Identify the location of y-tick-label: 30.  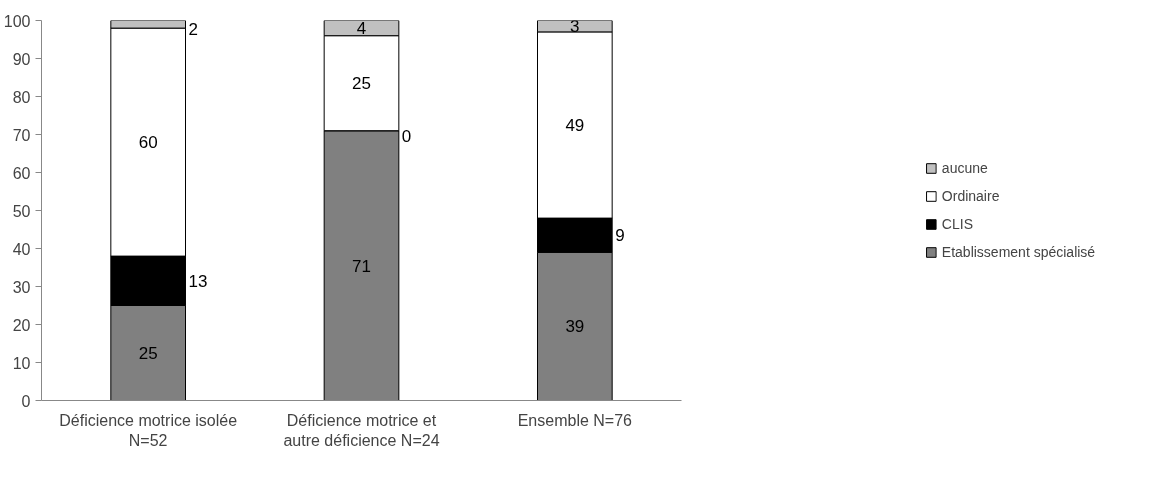
(21, 287).